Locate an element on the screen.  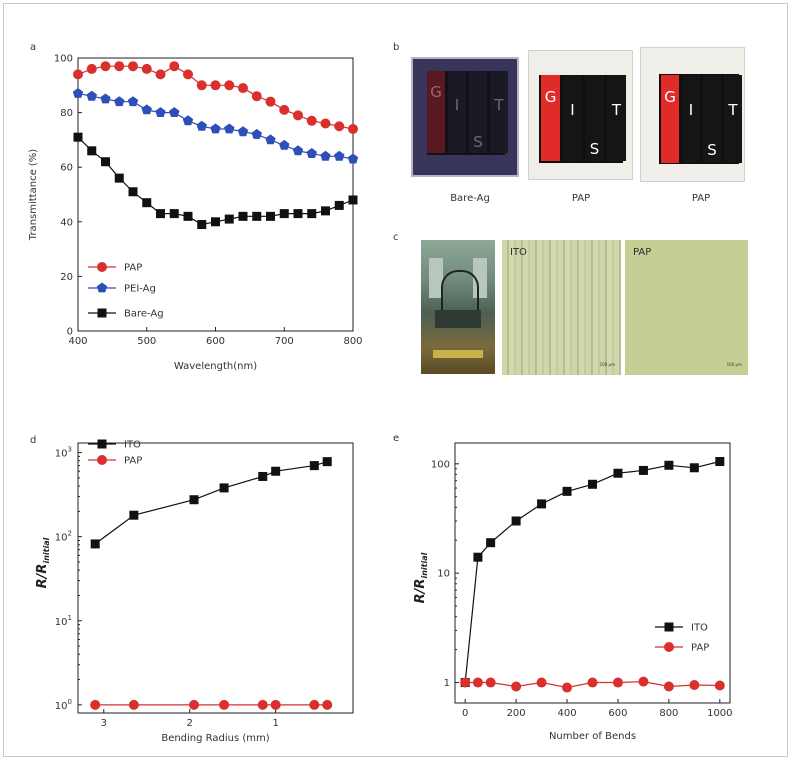
caption-pap-2: PAP is located at coordinates (701, 198).